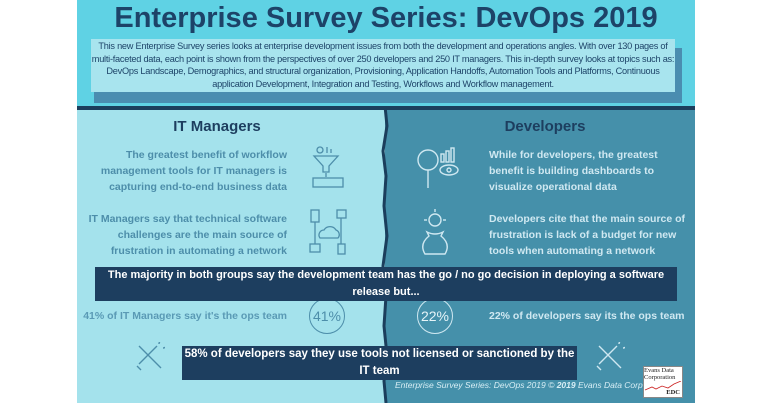 The width and height of the screenshot is (770, 403). Describe the element at coordinates (386, 18) in the screenshot. I see `page-title: Enterprise Survey Series: DevOps 2019` at that location.